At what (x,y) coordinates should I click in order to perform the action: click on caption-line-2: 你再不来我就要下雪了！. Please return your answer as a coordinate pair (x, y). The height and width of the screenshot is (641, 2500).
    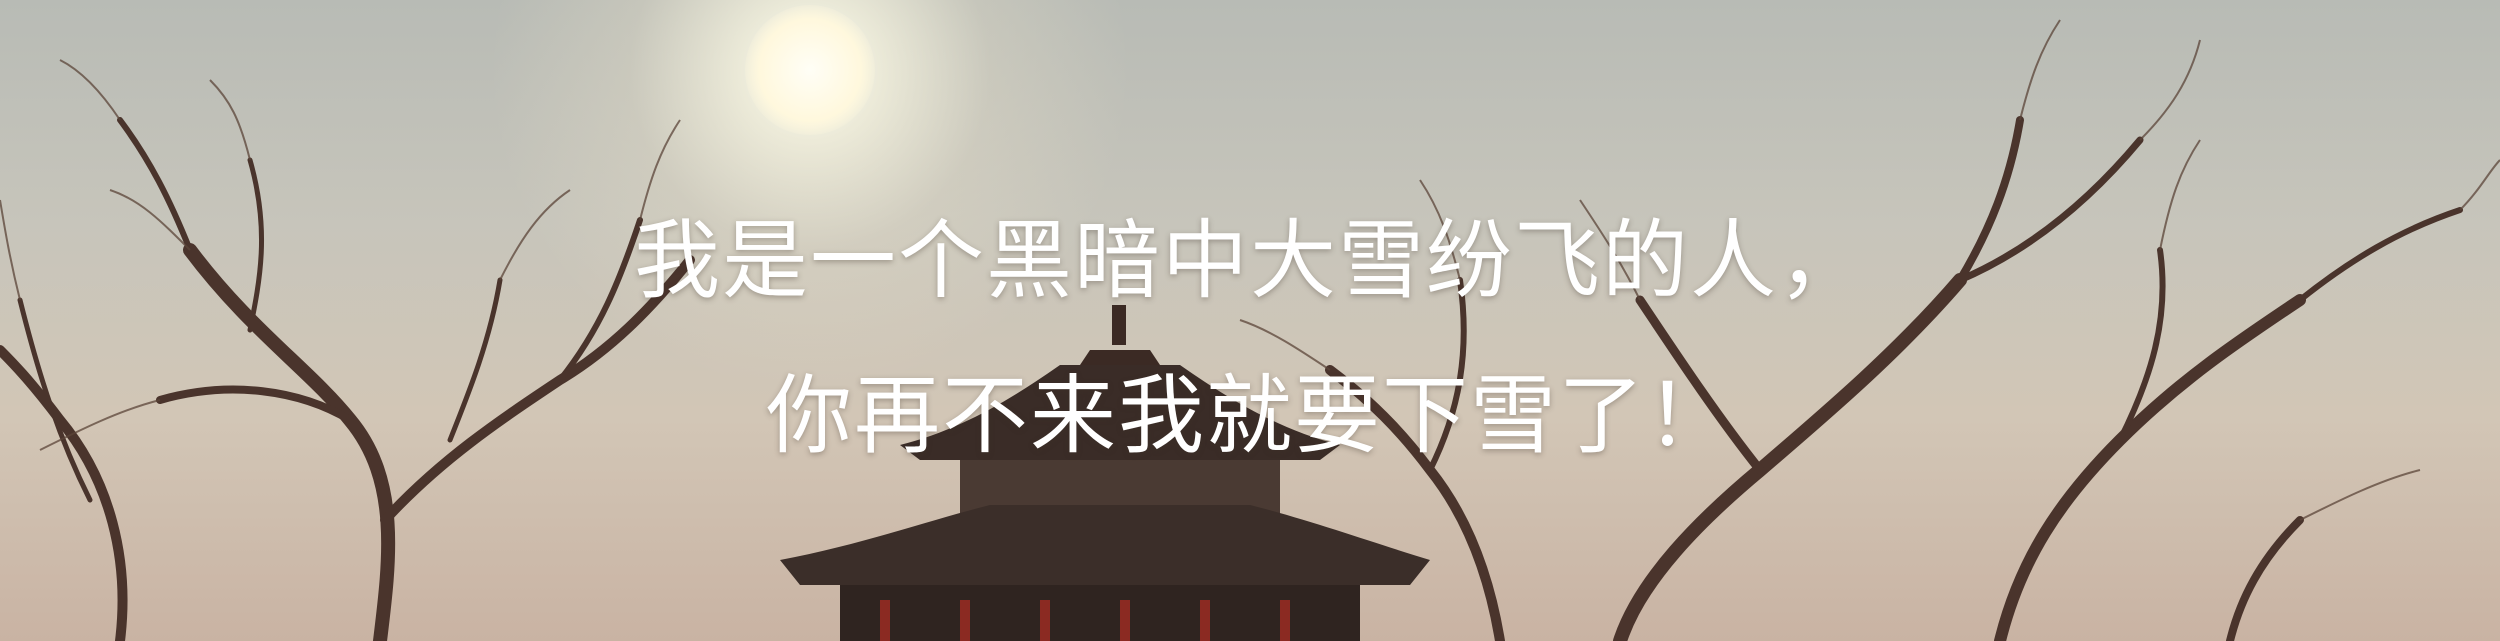
    Looking at the image, I should click on (1250, 416).